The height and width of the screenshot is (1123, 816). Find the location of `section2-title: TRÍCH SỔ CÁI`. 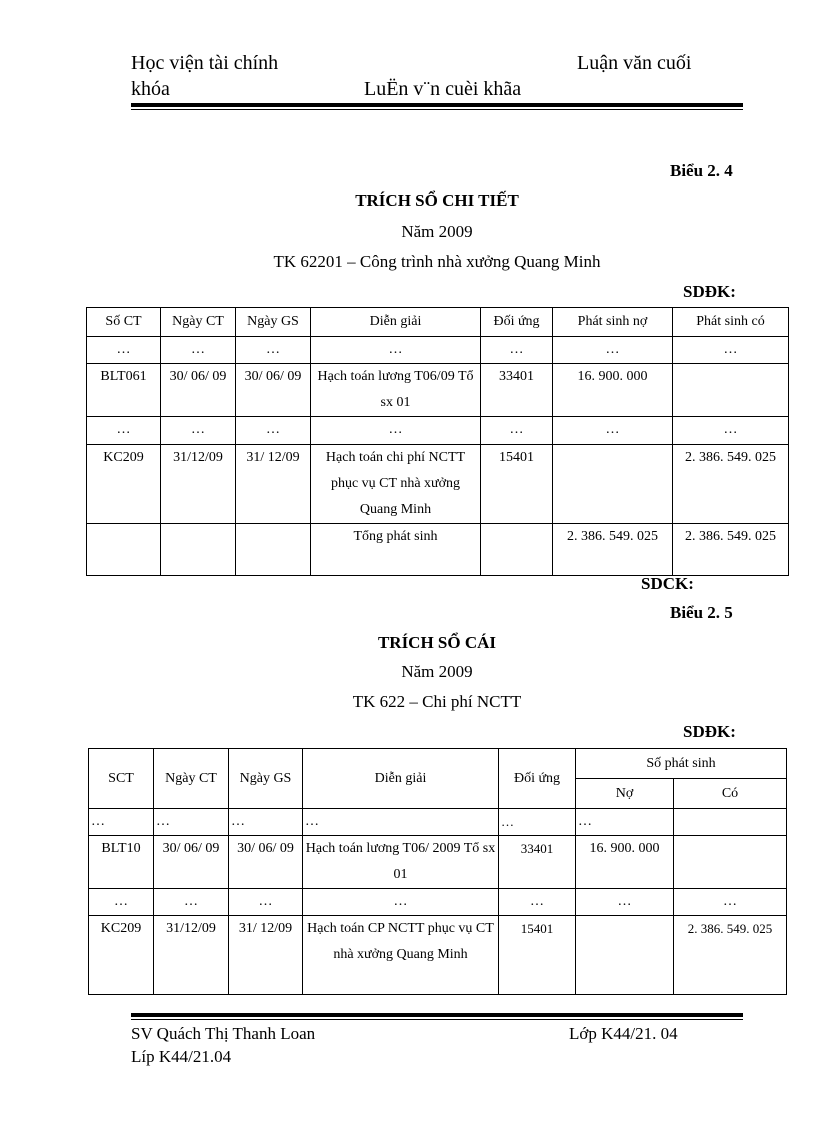

section2-title: TRÍCH SỔ CÁI is located at coordinates (437, 642).